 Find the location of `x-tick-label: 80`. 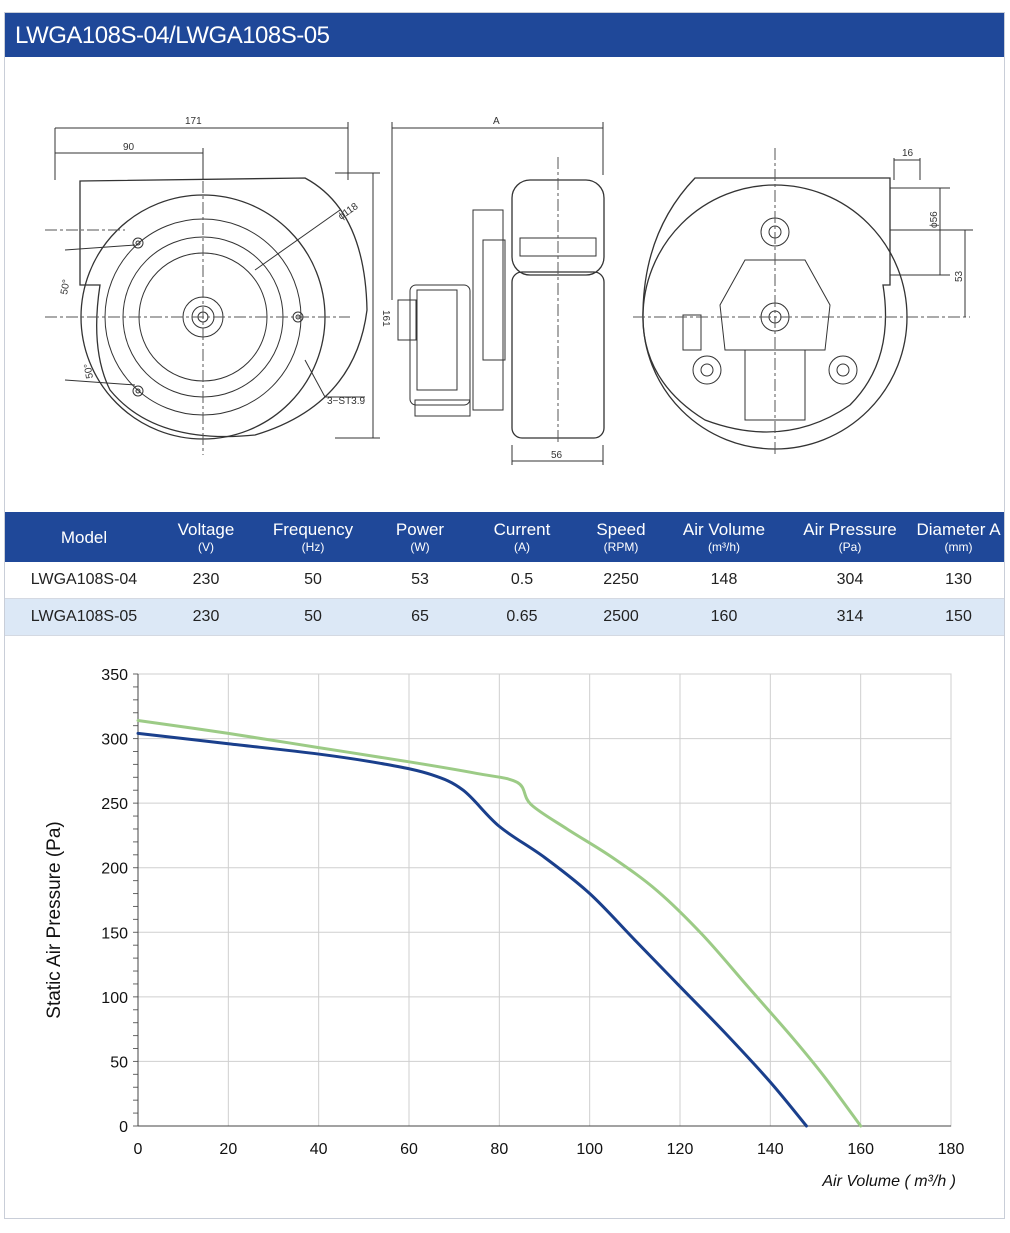

x-tick-label: 80 is located at coordinates (499, 1149).